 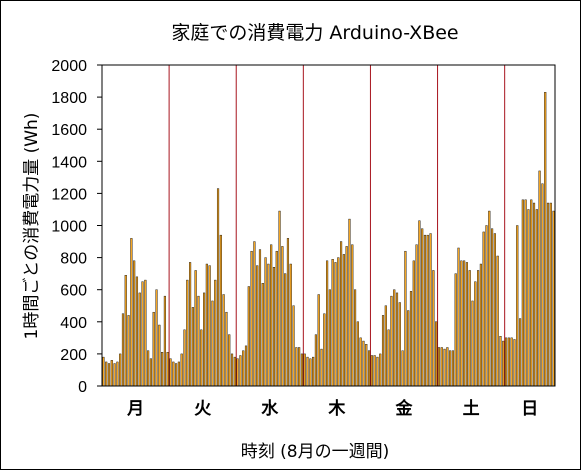 What do you see at coordinates (69, 194) in the screenshot?
I see `y-tick-label: 1200` at bounding box center [69, 194].